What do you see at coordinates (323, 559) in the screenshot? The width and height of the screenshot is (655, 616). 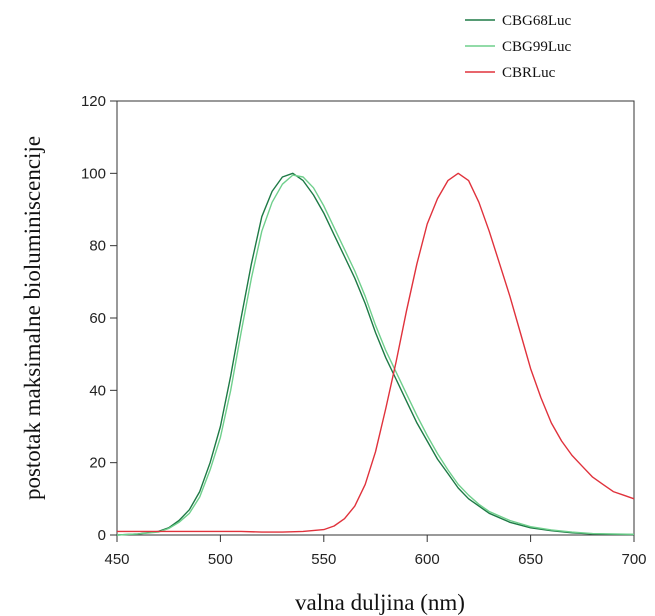 I see `x-tick-label: 550` at bounding box center [323, 559].